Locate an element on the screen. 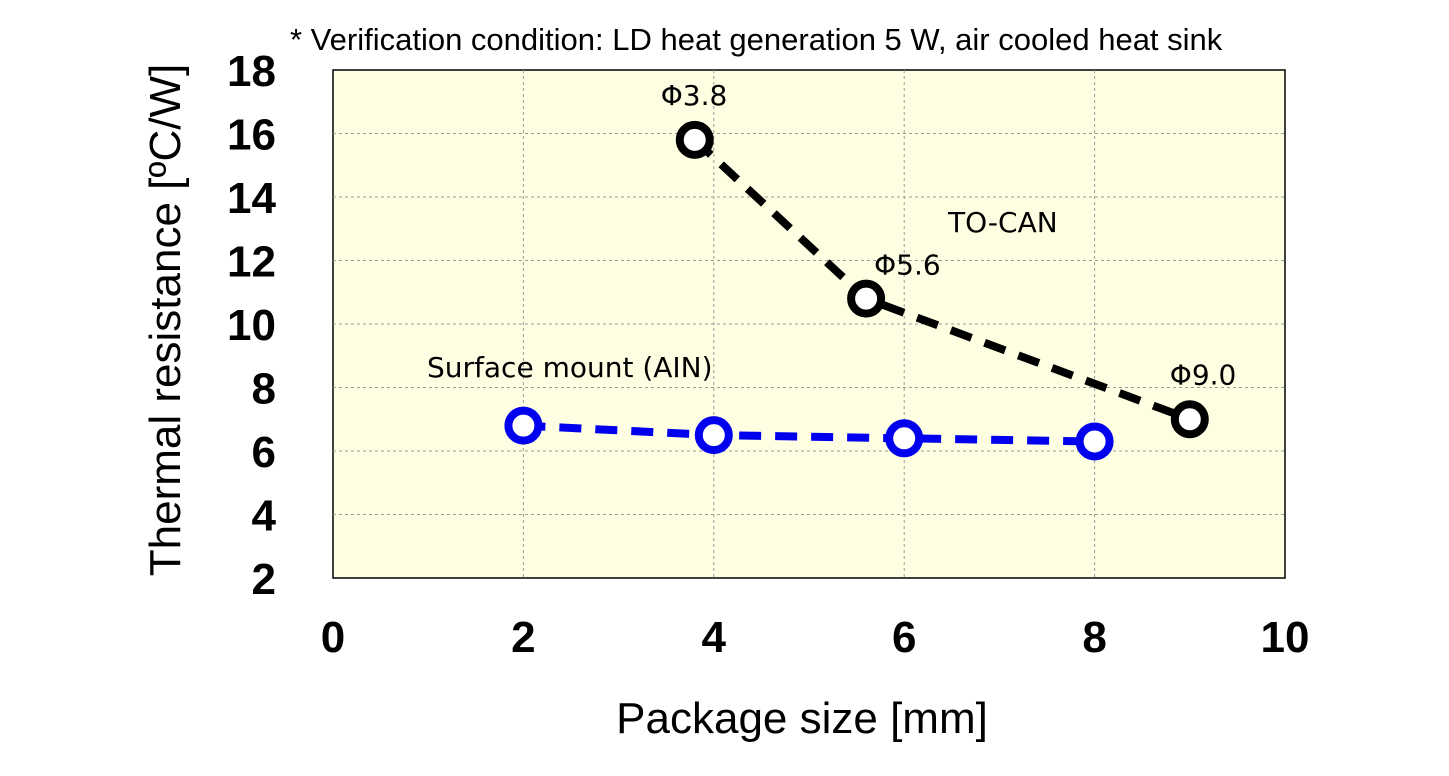  series-label-surface-mount: Surface mount (AIN) is located at coordinates (570, 367).